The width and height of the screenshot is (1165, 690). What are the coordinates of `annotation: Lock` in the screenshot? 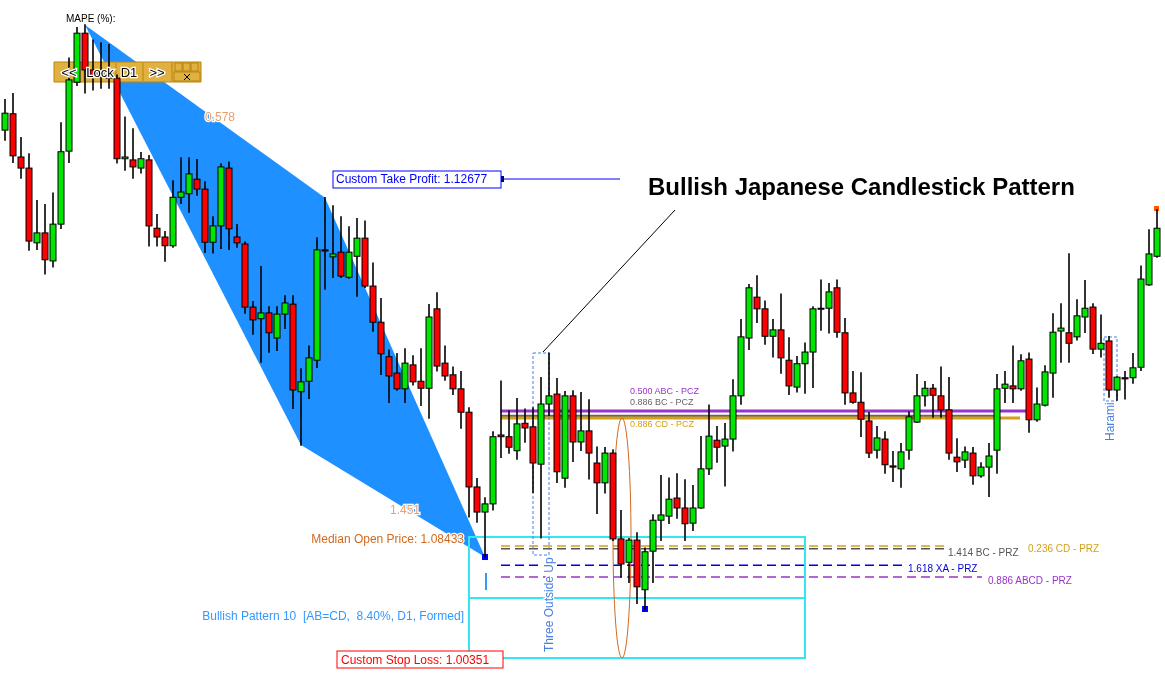 It's located at (100, 72).